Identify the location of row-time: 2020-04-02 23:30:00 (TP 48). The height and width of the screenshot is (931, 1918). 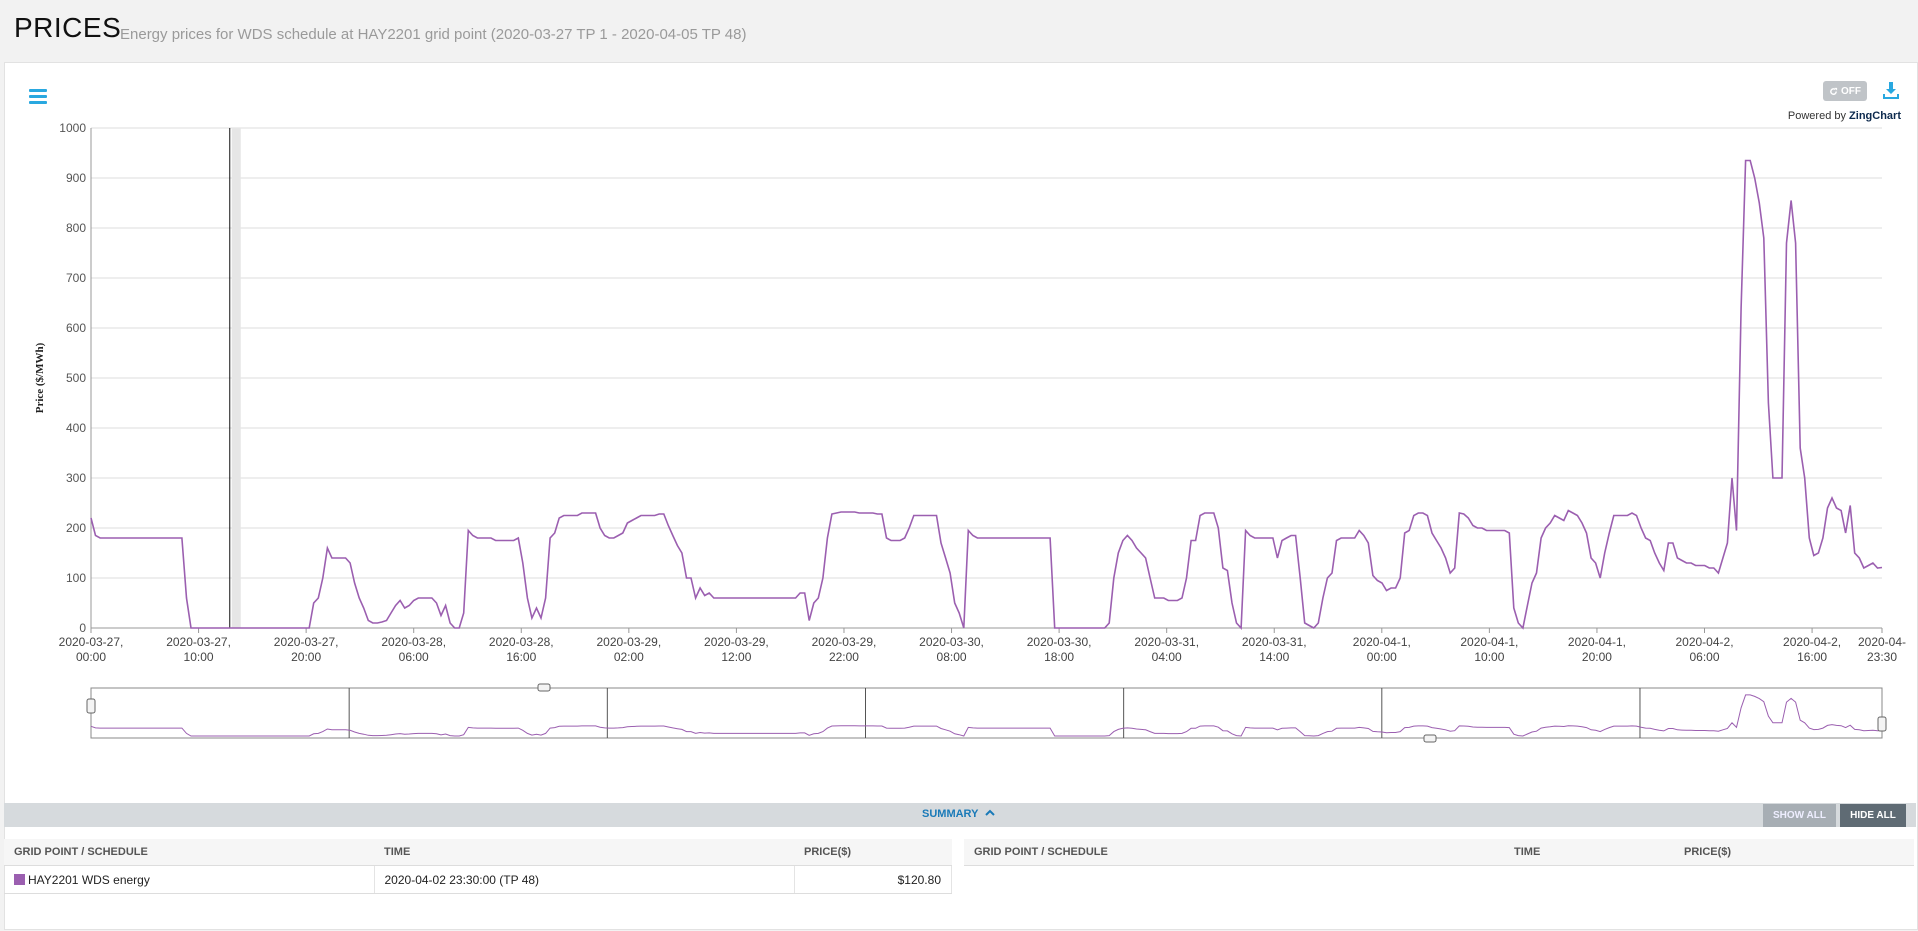
(584, 879).